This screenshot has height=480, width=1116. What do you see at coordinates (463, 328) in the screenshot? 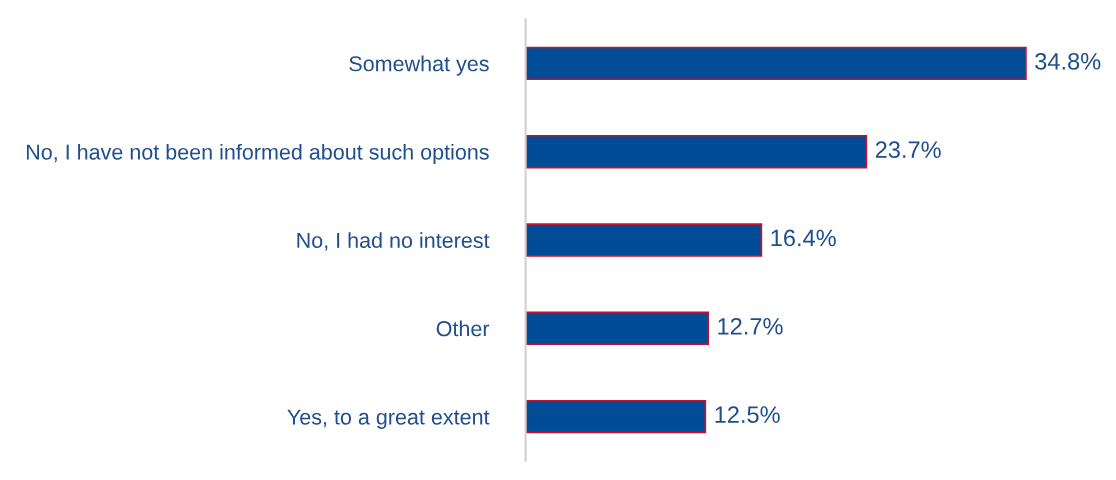
I see `y-tick-label: Other` at bounding box center [463, 328].